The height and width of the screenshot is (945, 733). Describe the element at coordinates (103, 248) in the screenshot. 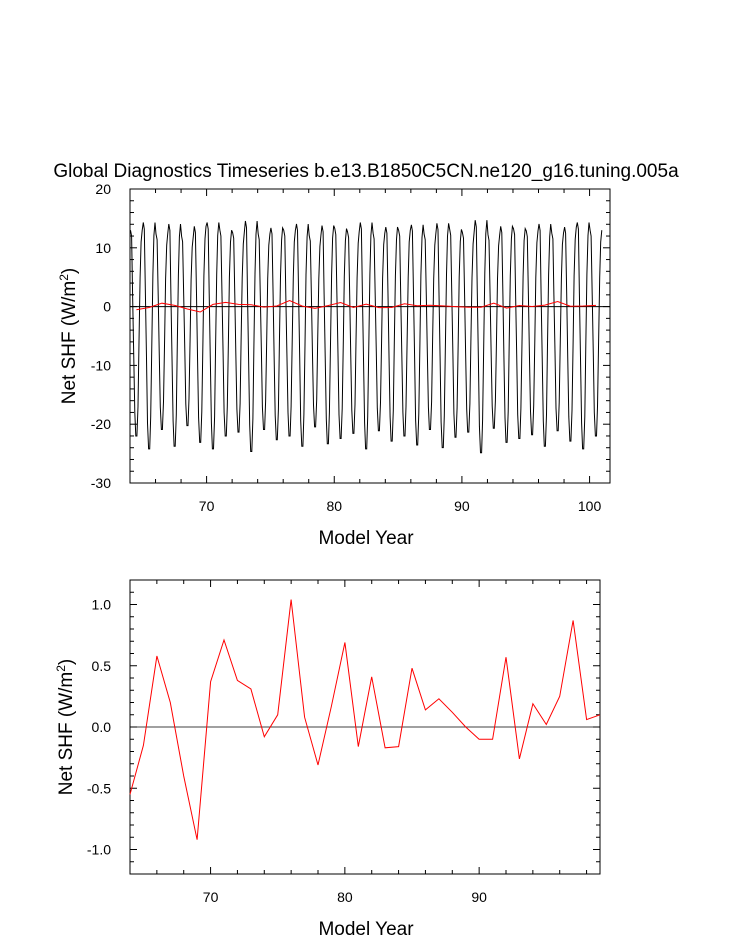

I see `y-tick-label: 10` at that location.